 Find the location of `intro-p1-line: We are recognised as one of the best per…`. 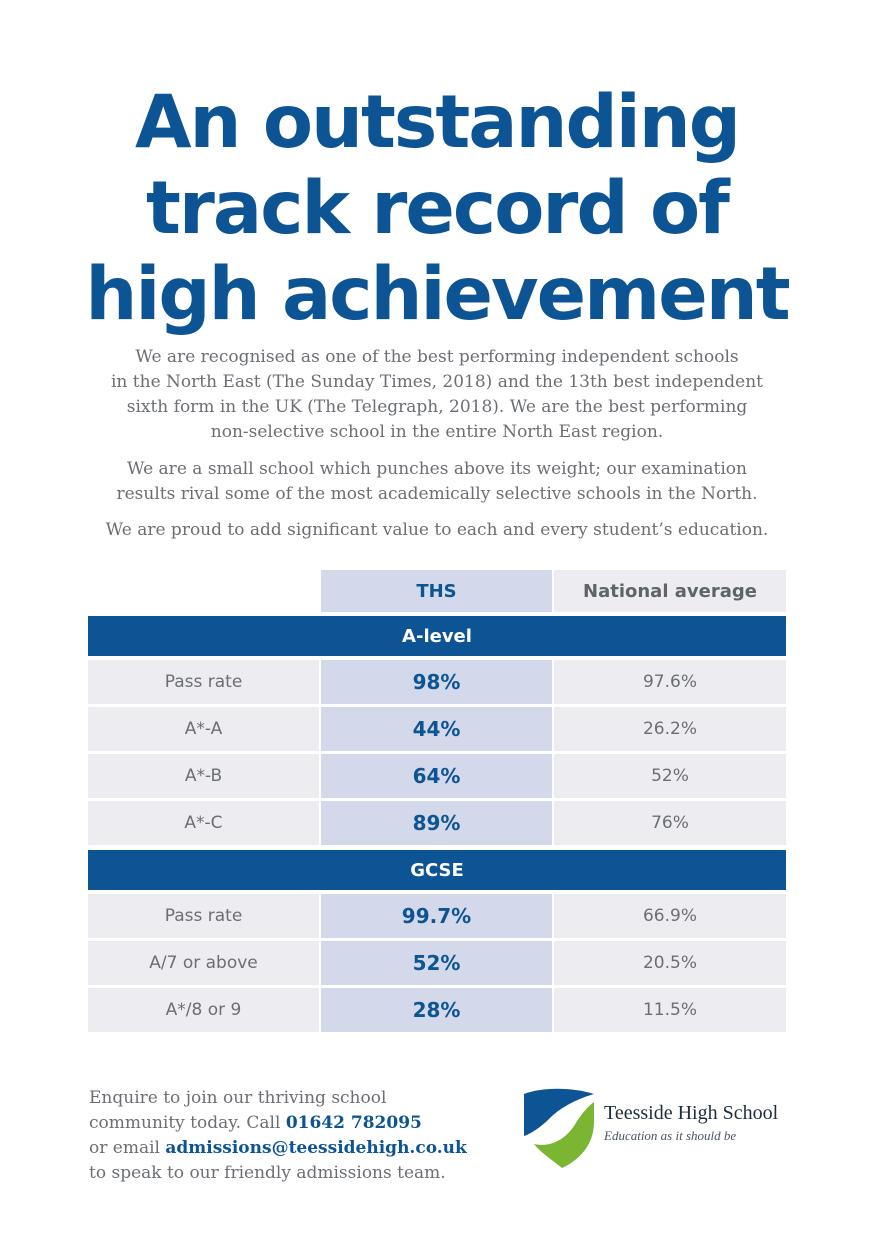

intro-p1-line: We are recognised as one of the best per… is located at coordinates (437, 357).